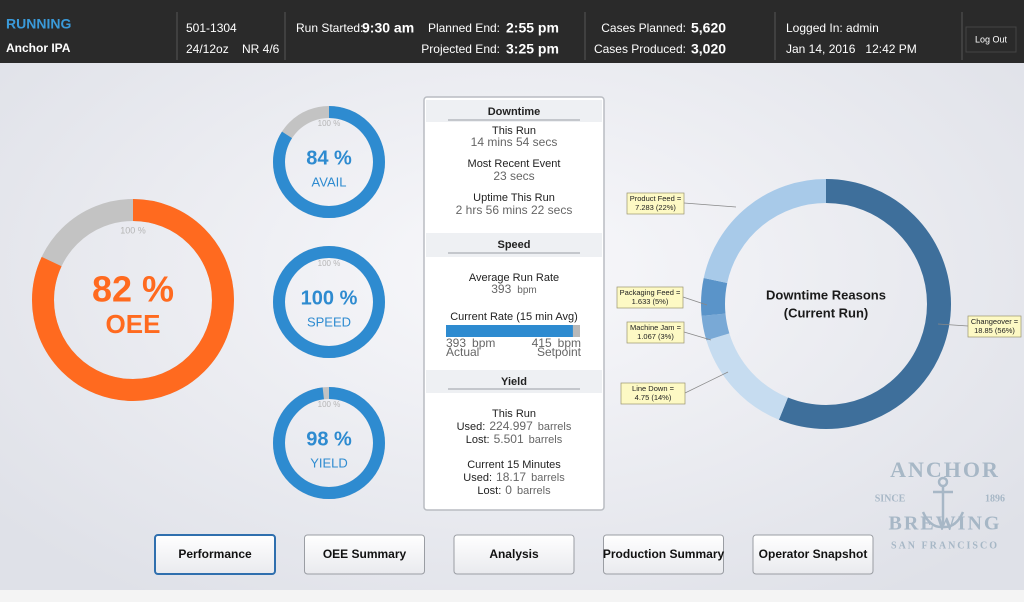 This screenshot has height=602, width=1024. I want to click on gauge: 100 % 98 % YIELD, so click(329, 443).